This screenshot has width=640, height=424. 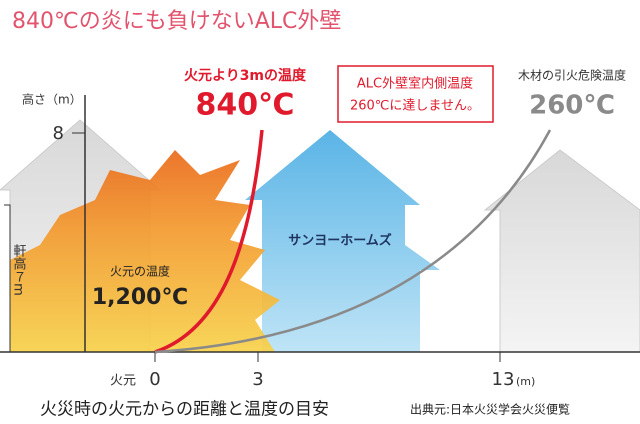 I want to click on alc-line: 260℃に達しません。, so click(x=415, y=106).